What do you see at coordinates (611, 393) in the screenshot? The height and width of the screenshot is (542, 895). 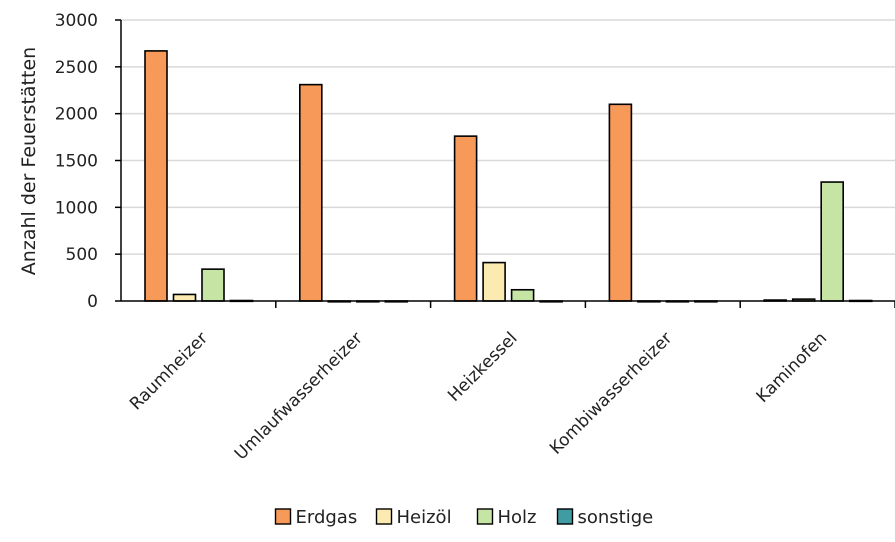 I see `x-category-label: Kombiwasserheizer` at bounding box center [611, 393].